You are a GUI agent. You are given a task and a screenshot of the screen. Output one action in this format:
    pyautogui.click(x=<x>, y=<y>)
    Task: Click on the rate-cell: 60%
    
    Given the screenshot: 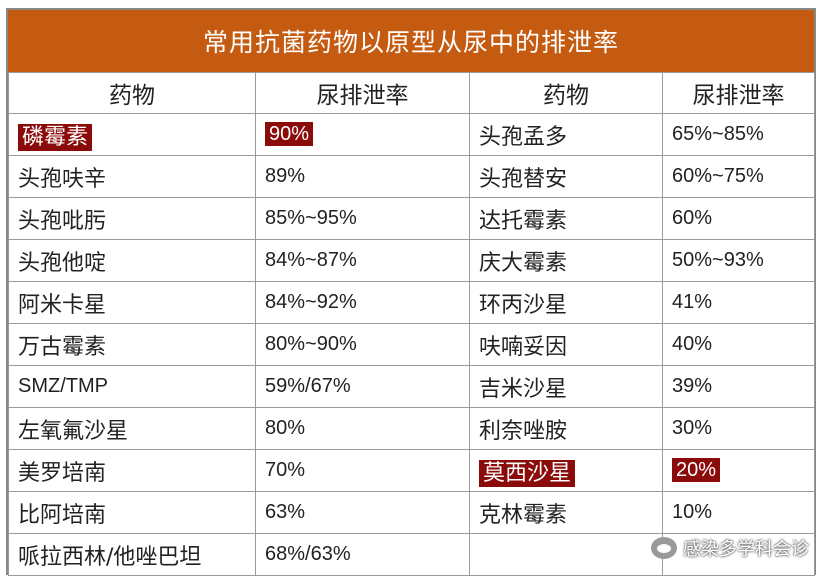 What is the action you would take?
    pyautogui.click(x=738, y=218)
    